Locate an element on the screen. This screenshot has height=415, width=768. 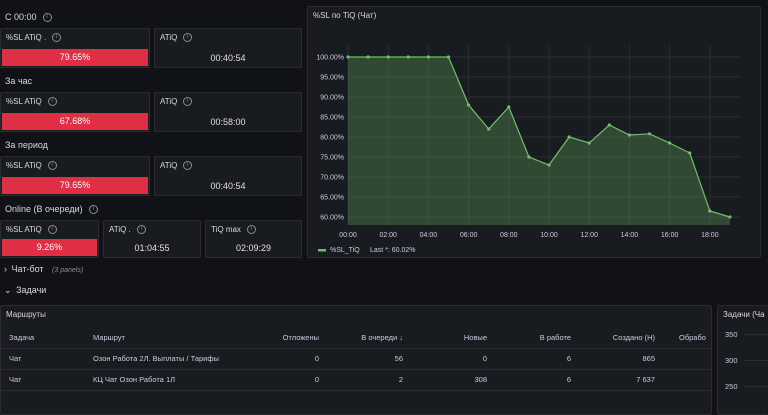
row-chatbot: › Чат-бот (3 panels) is located at coordinates (44, 269).